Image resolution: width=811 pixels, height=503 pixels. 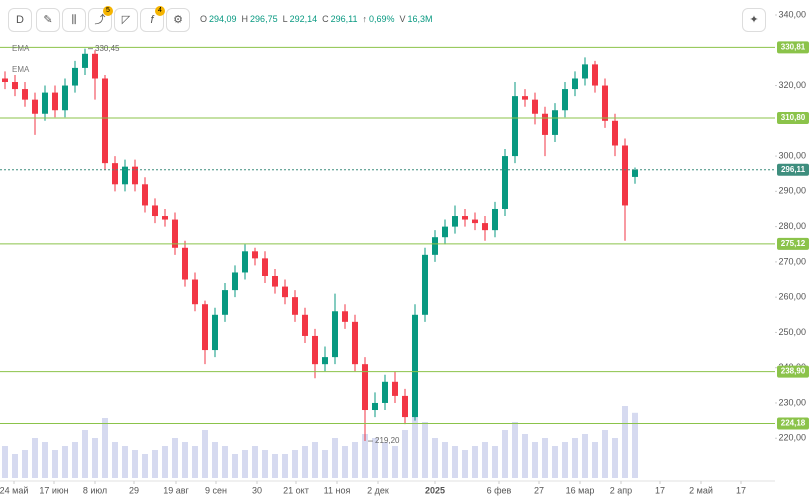 I want to click on x-tick-label: 2025, so click(x=435, y=490).